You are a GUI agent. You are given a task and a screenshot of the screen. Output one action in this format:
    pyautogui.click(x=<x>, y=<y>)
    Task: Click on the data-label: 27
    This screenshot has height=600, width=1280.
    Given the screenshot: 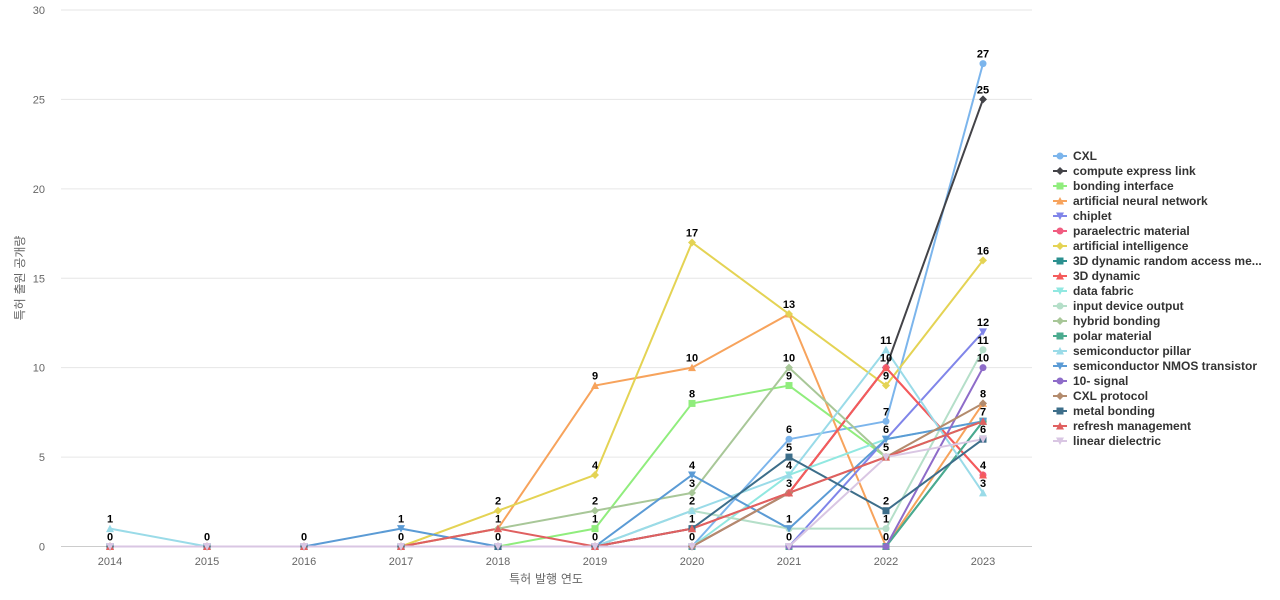 What is the action you would take?
    pyautogui.click(x=983, y=55)
    